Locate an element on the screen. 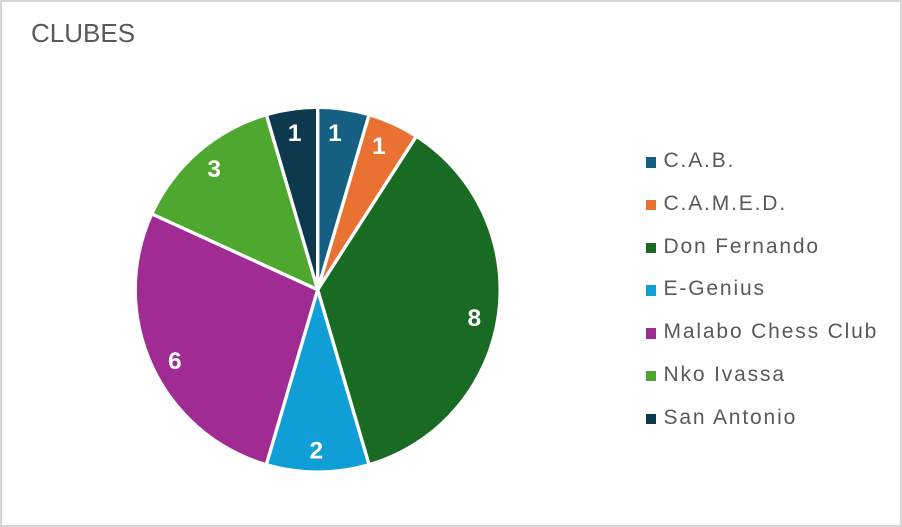  svg-text: 6 is located at coordinates (175, 361).